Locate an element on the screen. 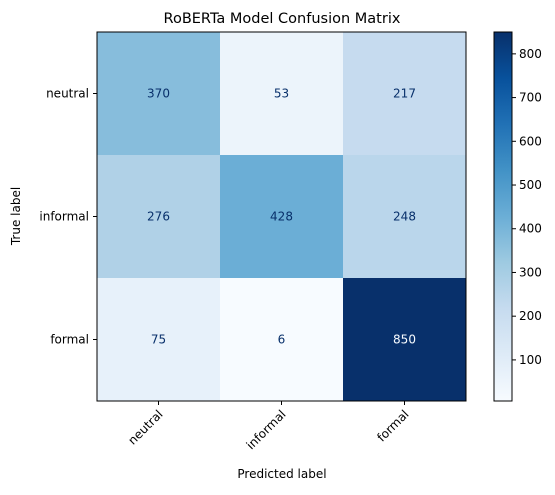 The height and width of the screenshot is (495, 555). matrix-cell-value: 276 is located at coordinates (158, 217).